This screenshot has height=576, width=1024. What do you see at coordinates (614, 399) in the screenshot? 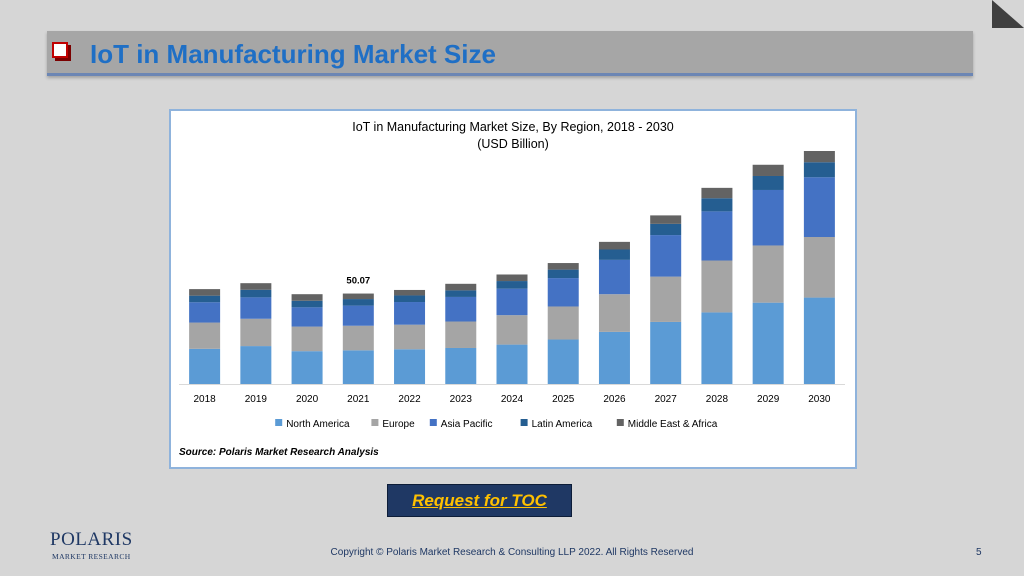
I see `x-tick-label: 2026` at bounding box center [614, 399].